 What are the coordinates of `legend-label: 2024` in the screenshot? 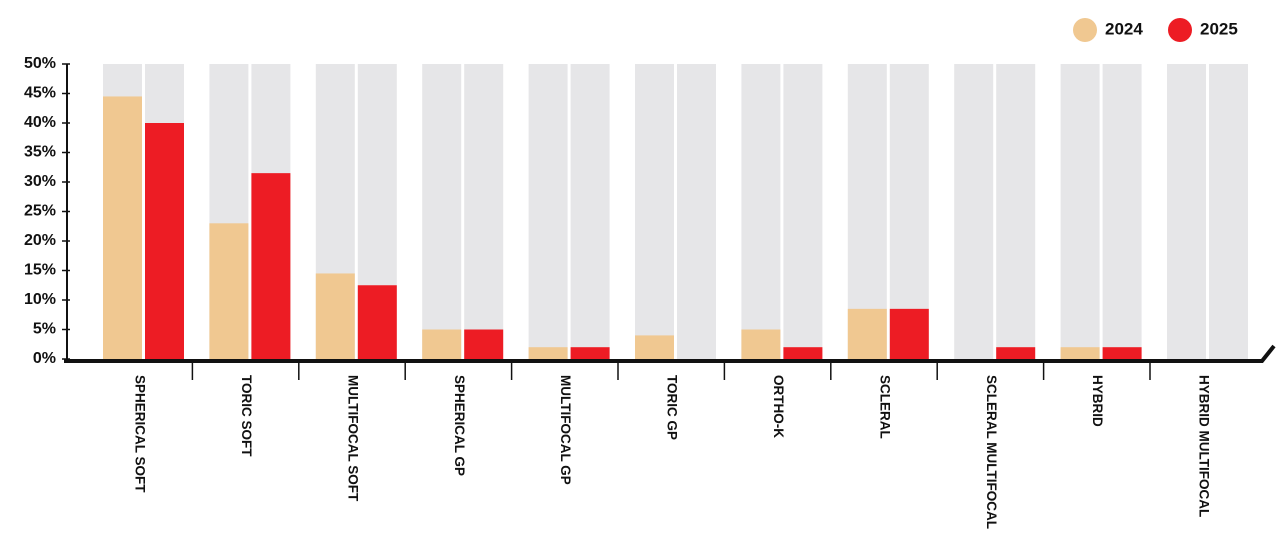 It's located at (1124, 28).